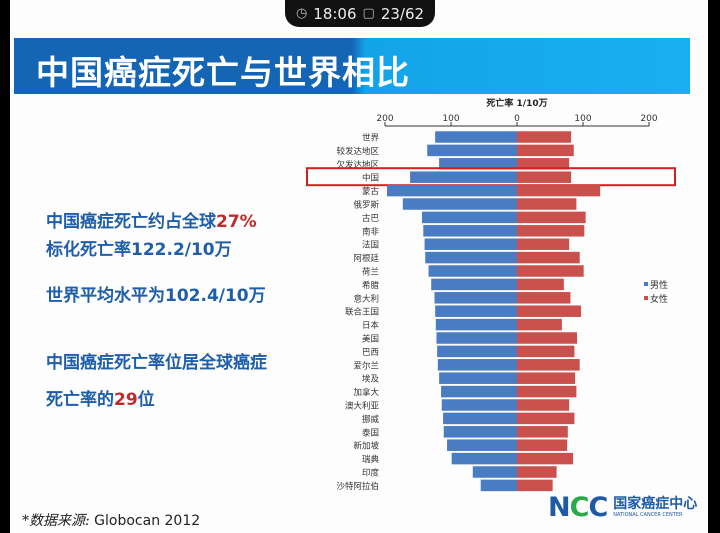 The width and height of the screenshot is (720, 533). What do you see at coordinates (100, 400) in the screenshot?
I see `text-line-5: 死亡率的29位` at bounding box center [100, 400].